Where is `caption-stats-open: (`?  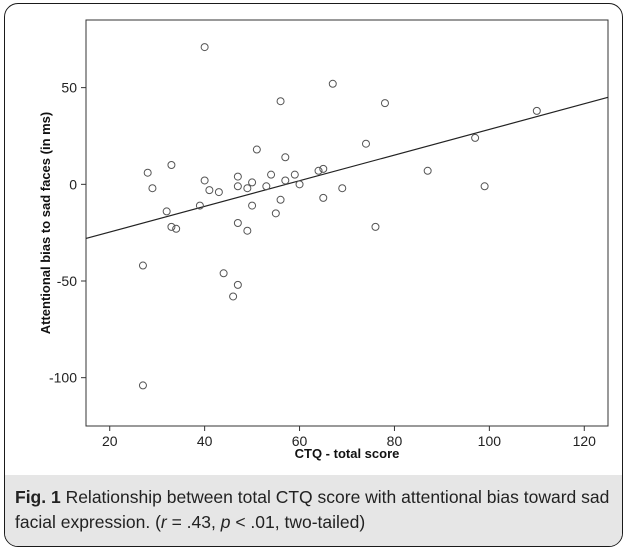 caption-stats-open: ( is located at coordinates (158, 522).